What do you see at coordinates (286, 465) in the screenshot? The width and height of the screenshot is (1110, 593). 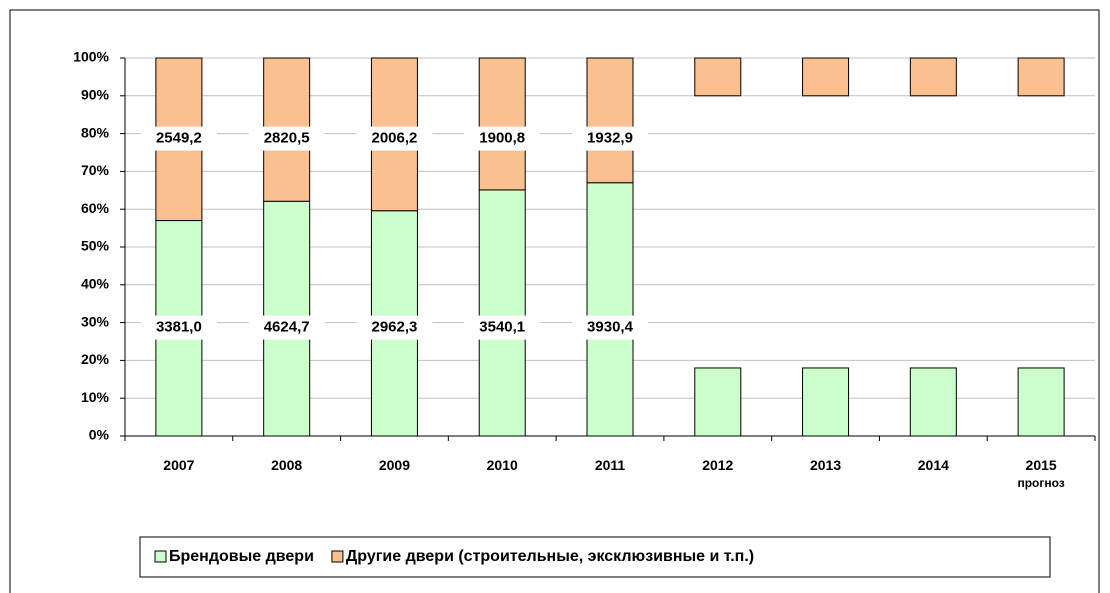 I see `x-tick-label: 2008` at bounding box center [286, 465].